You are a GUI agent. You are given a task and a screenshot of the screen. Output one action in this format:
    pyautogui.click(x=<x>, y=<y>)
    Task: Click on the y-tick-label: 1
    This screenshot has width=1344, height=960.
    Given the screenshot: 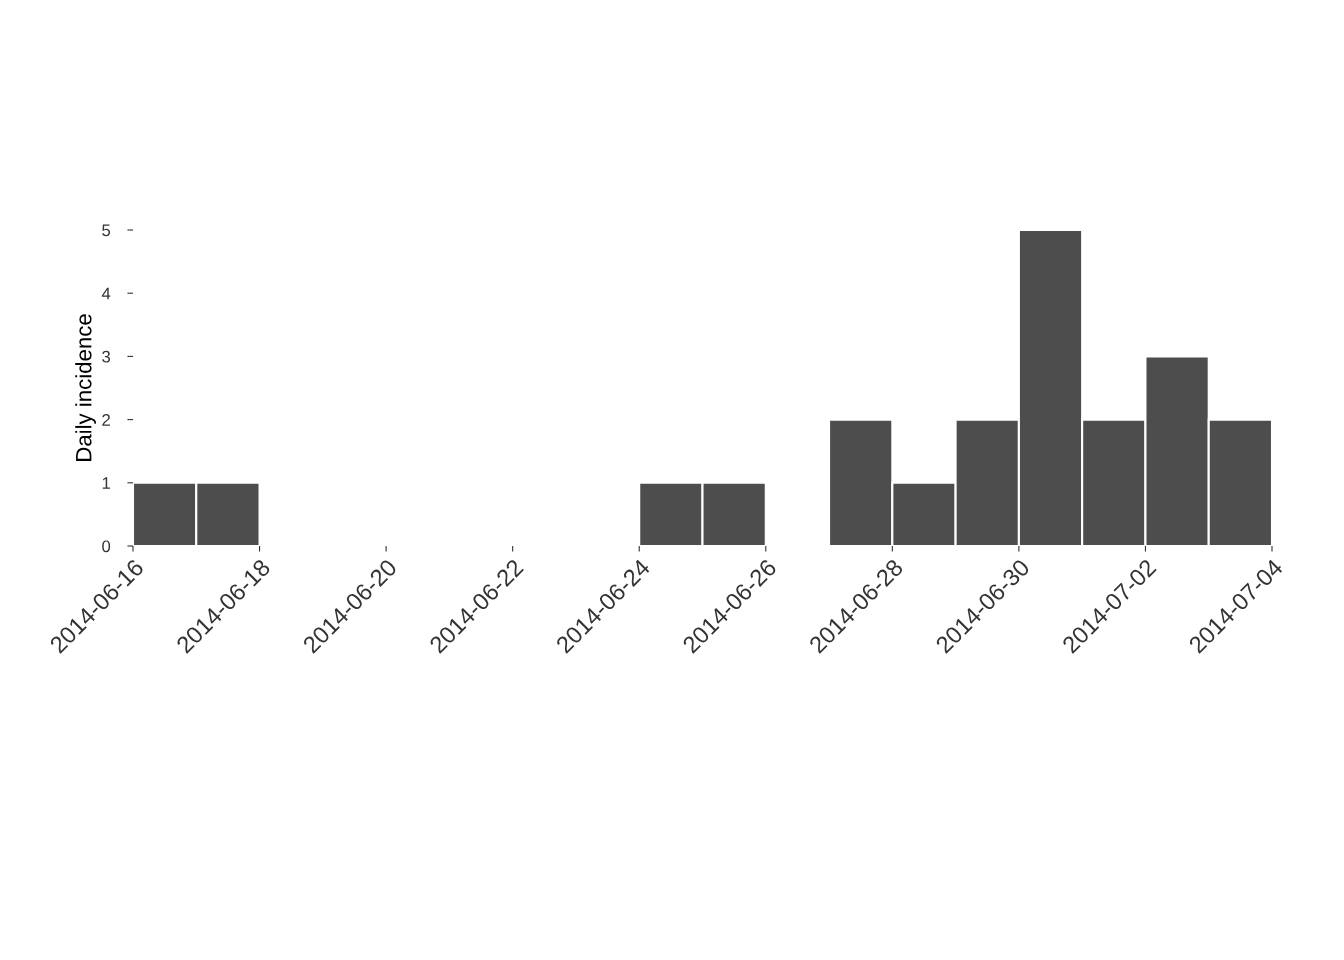 What is the action you would take?
    pyautogui.click(x=106, y=483)
    